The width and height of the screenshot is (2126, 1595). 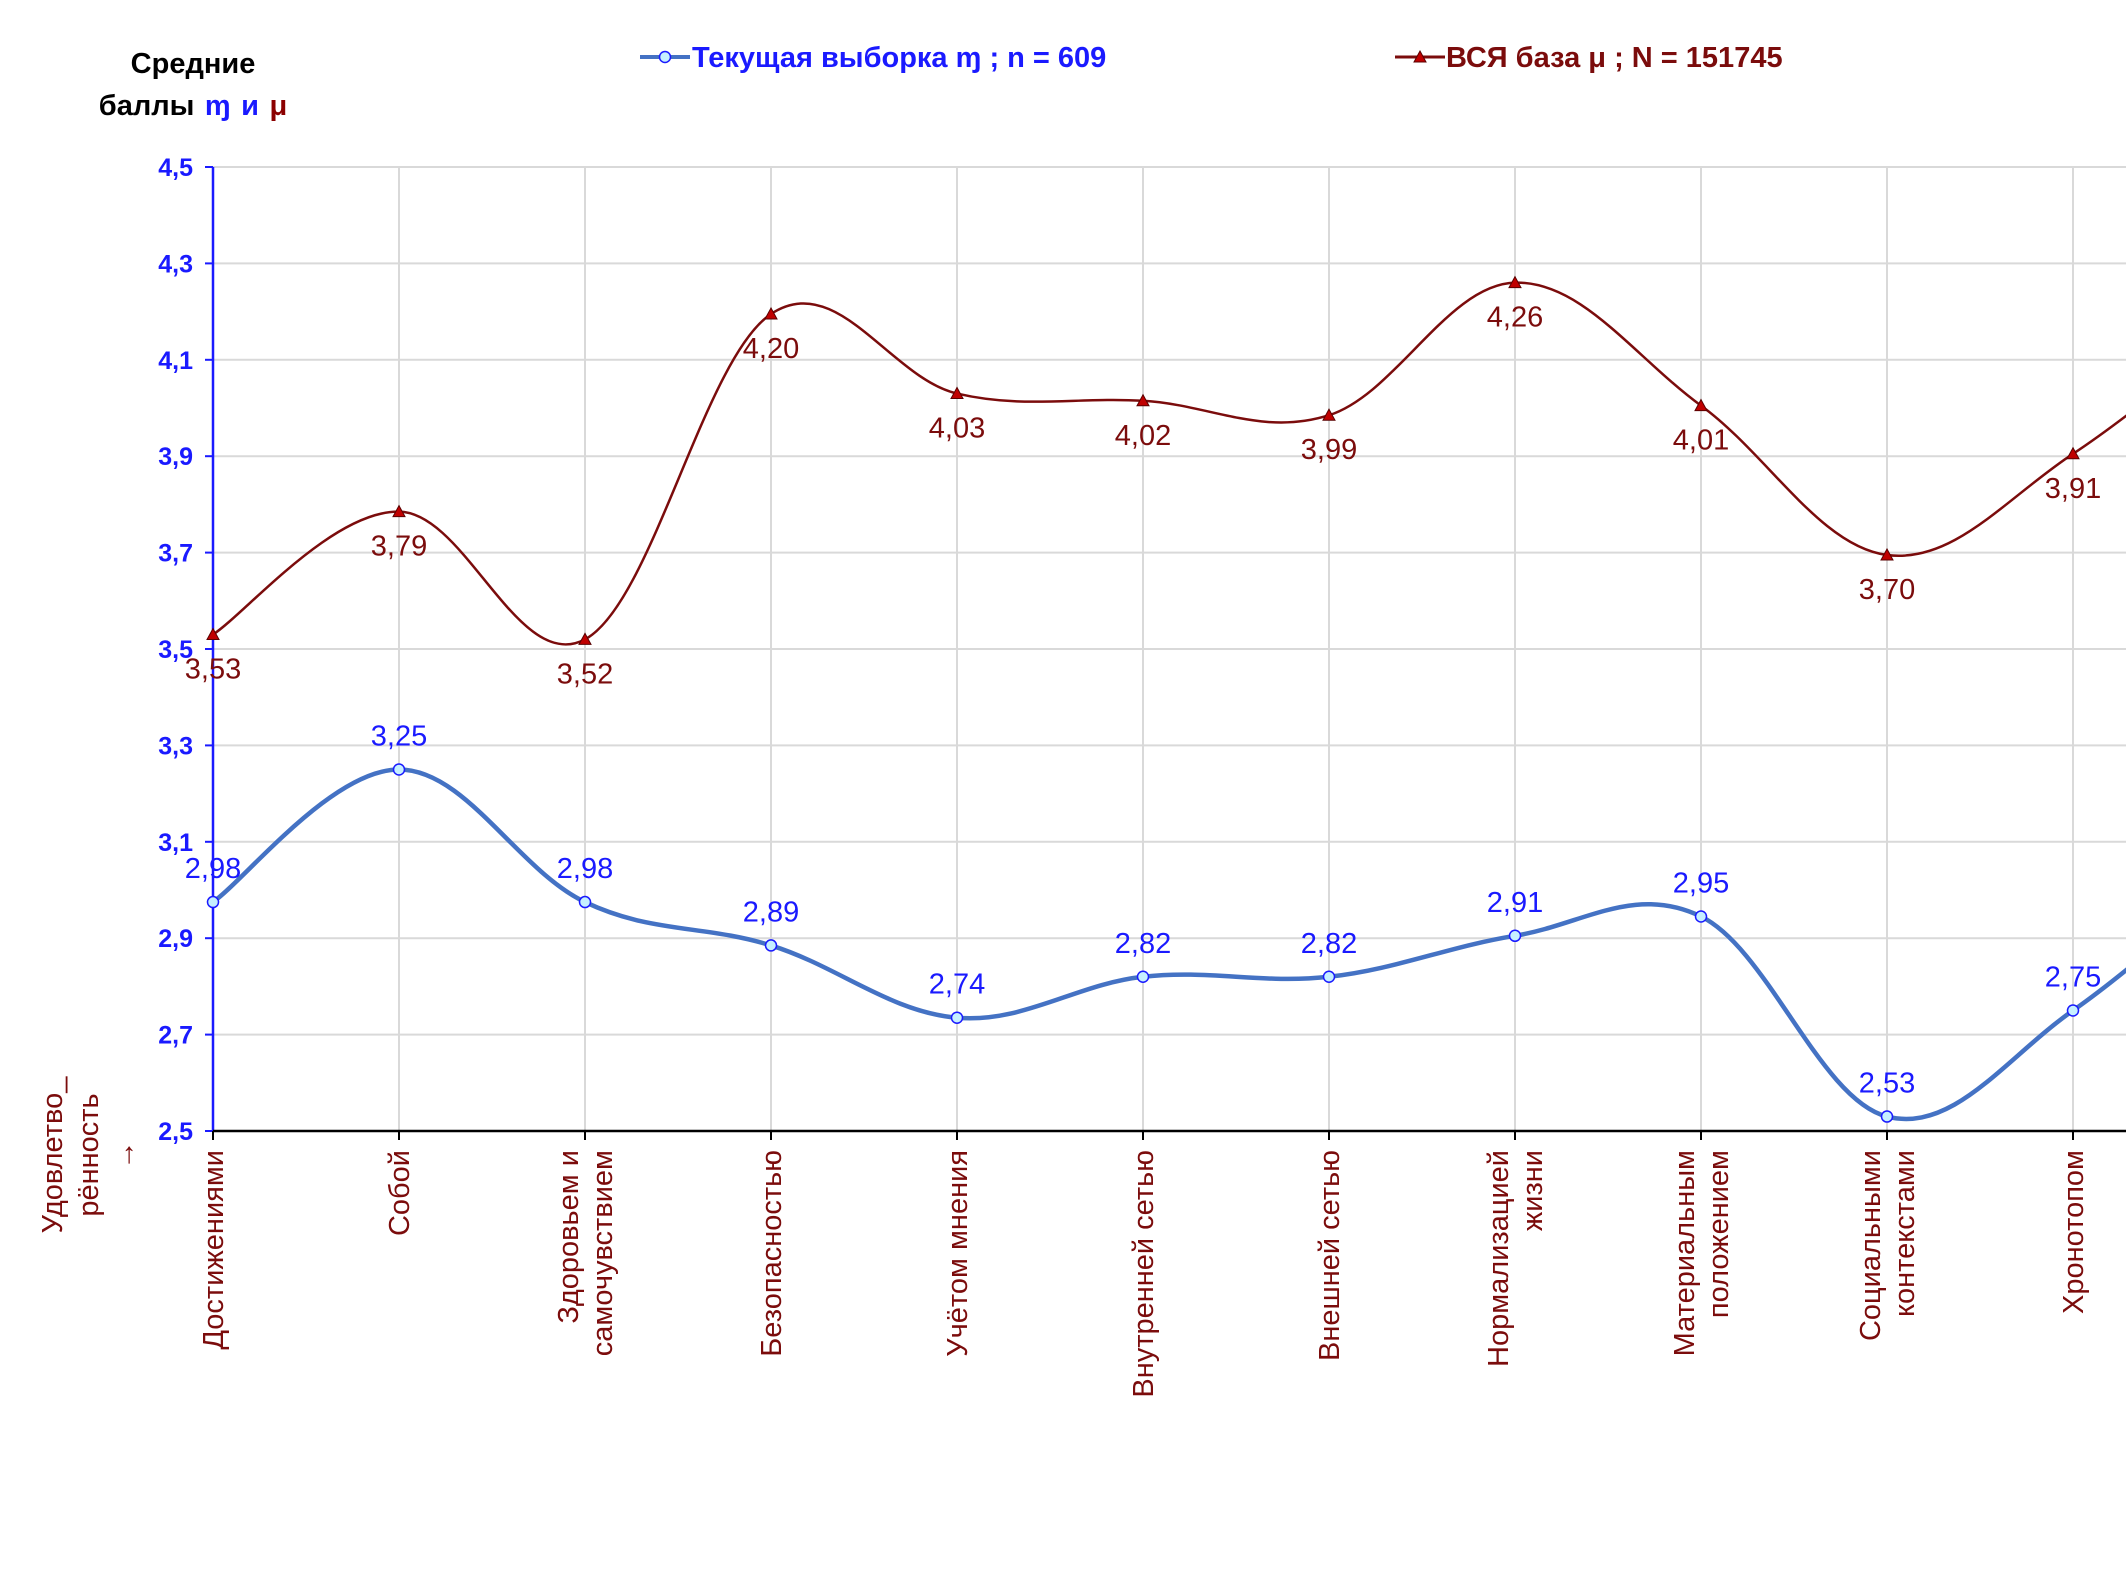 I want to click on y-axis-title: Средние баллы ɱ и μ, so click(x=193, y=85).